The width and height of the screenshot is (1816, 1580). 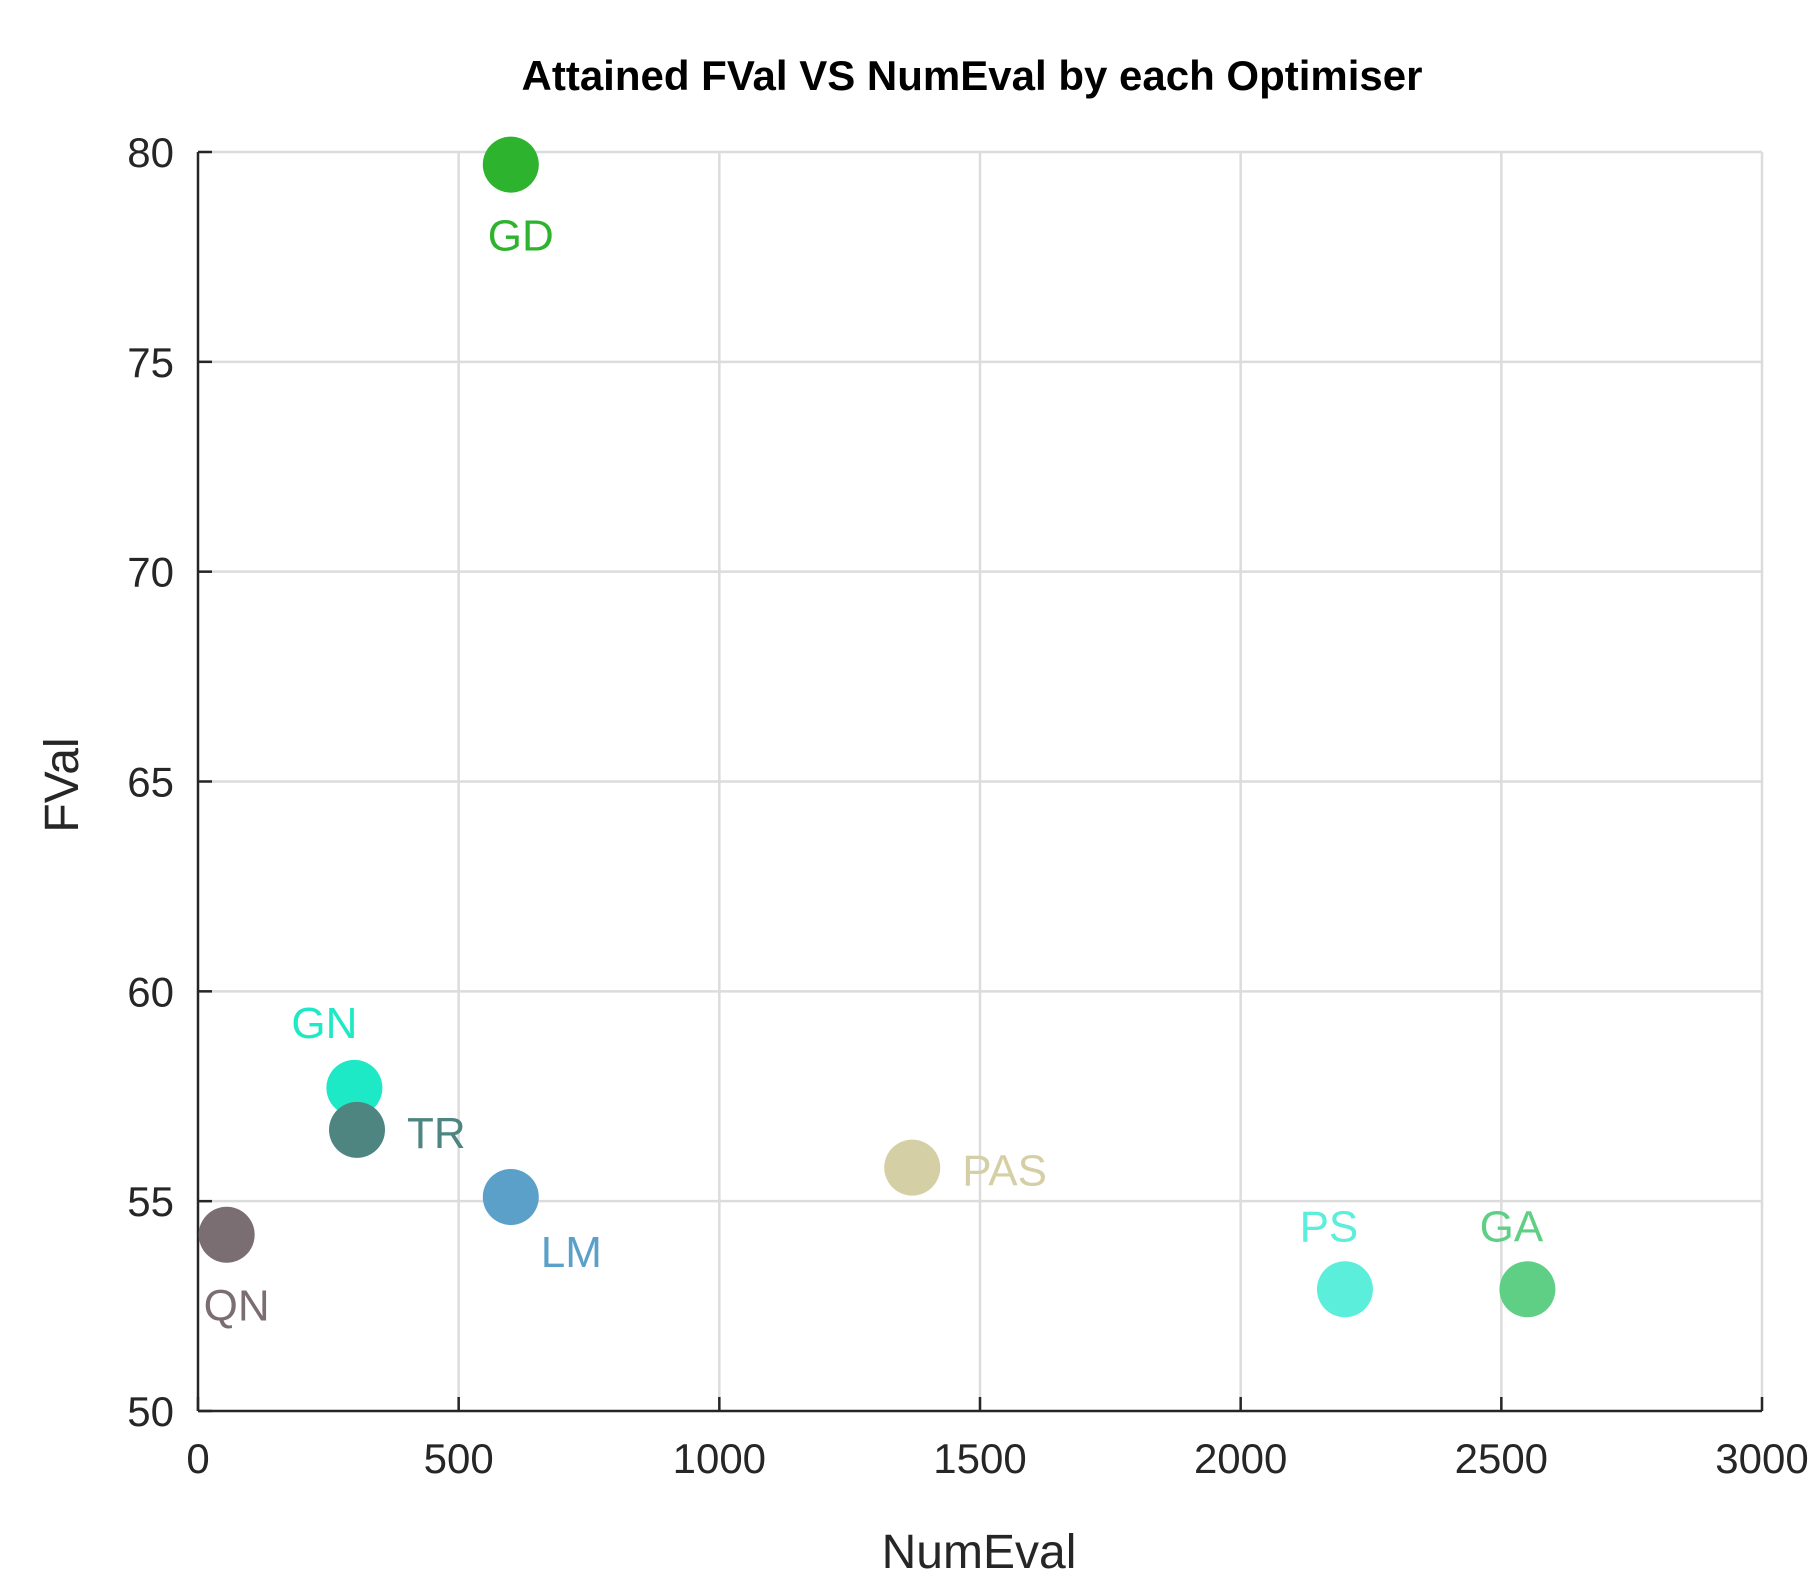 I want to click on y-axis-label: FVal, so click(x=62, y=784).